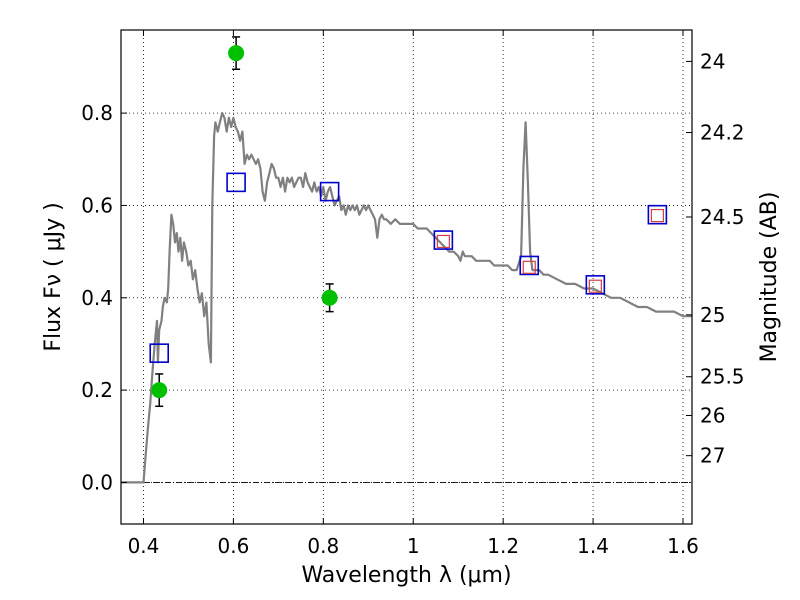  Describe the element at coordinates (97, 482) in the screenshot. I see `y-tick-label: 0.0` at that location.